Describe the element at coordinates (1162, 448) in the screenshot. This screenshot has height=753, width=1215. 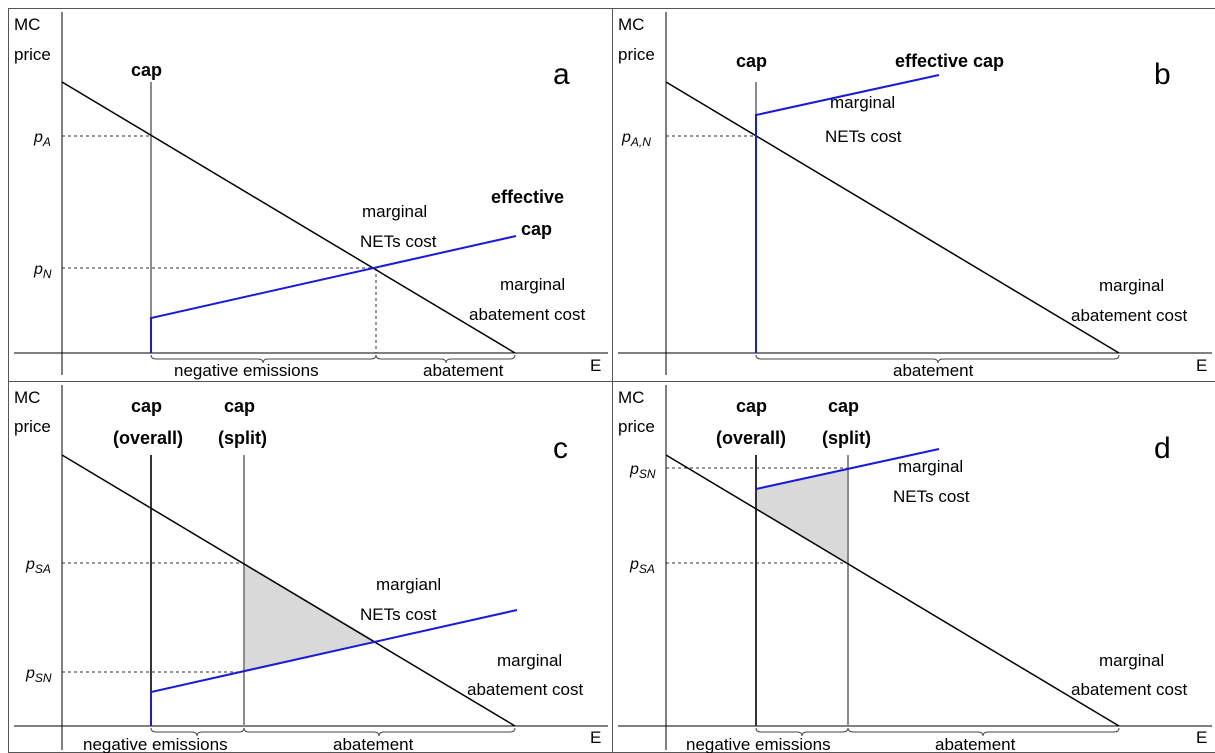
I see `panel-letter: d` at that location.